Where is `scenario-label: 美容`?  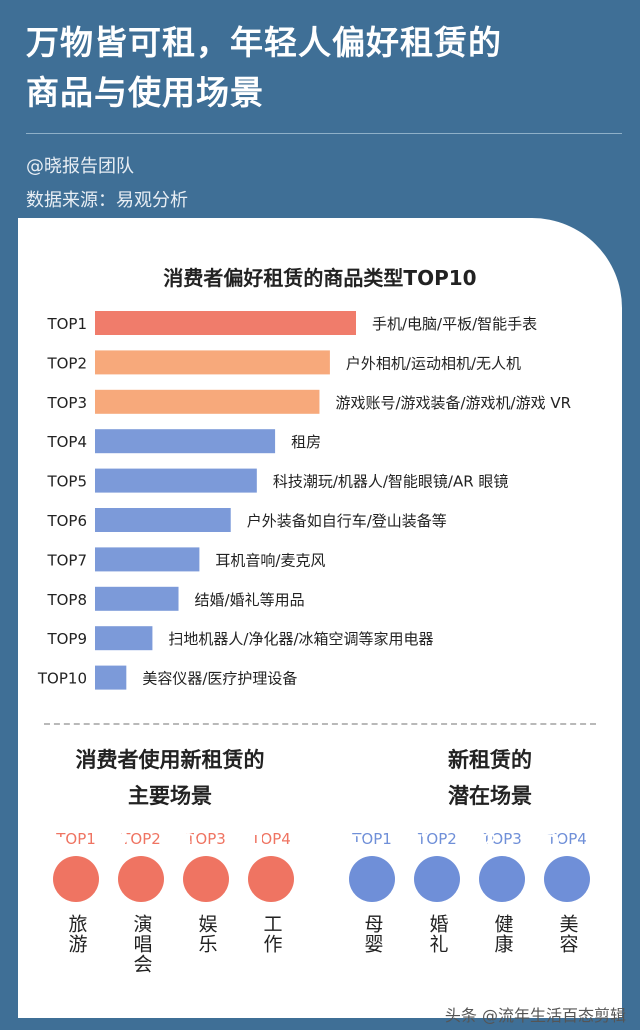
scenario-label: 美容 is located at coordinates (567, 934).